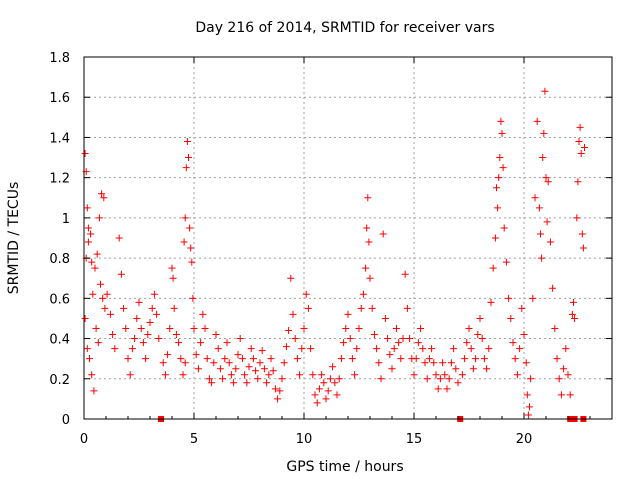  What do you see at coordinates (14, 238) in the screenshot?
I see `y-axis-label: SRMTID / TECUs` at bounding box center [14, 238].